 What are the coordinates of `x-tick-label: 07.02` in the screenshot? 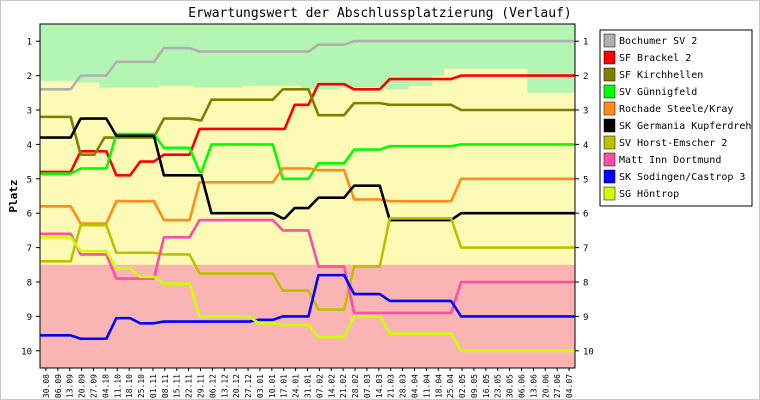 It's located at (319, 386).